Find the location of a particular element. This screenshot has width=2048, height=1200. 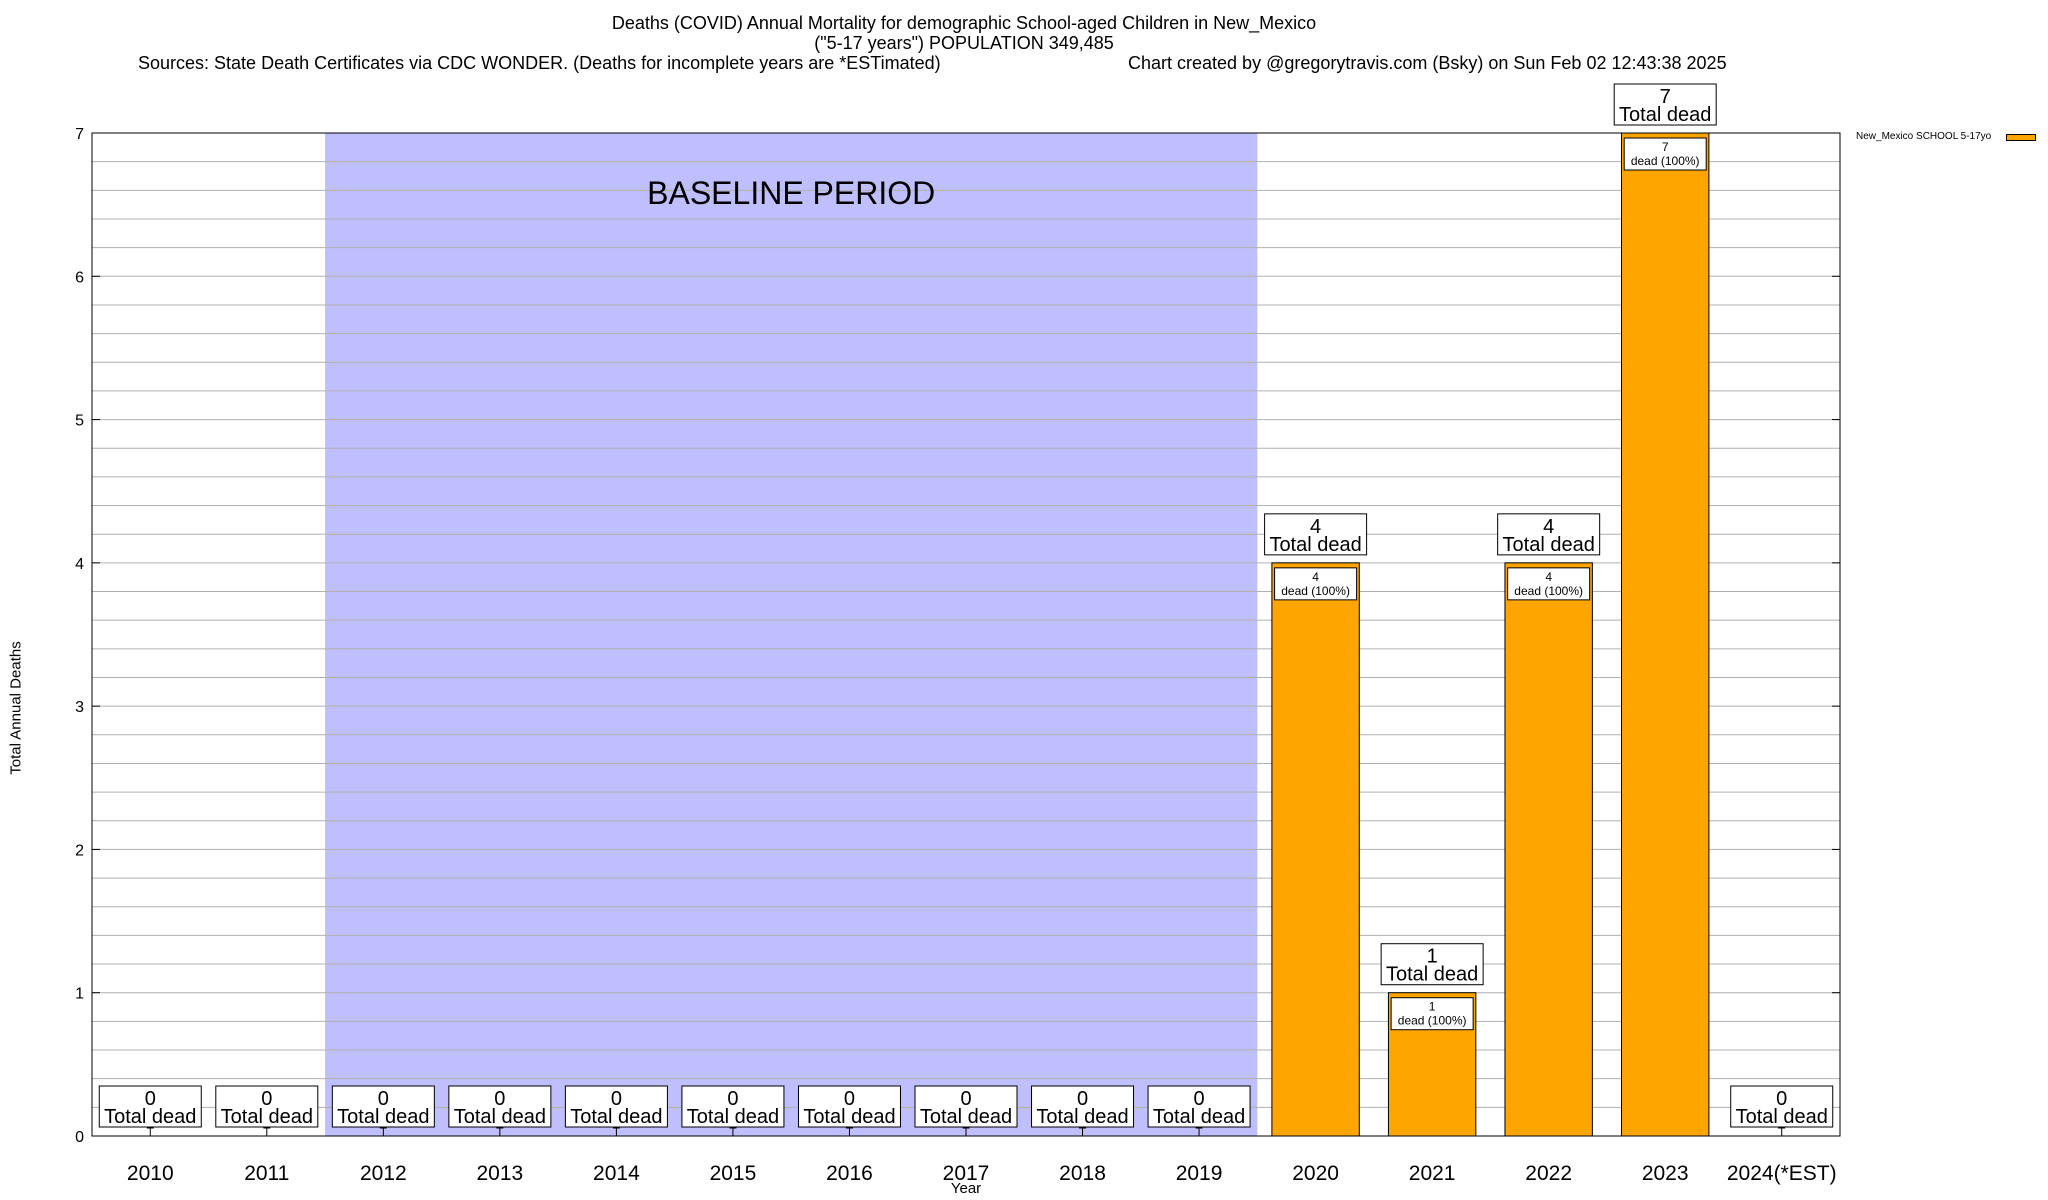

baseline-label: BASELINE PERIOD is located at coordinates (791, 193).